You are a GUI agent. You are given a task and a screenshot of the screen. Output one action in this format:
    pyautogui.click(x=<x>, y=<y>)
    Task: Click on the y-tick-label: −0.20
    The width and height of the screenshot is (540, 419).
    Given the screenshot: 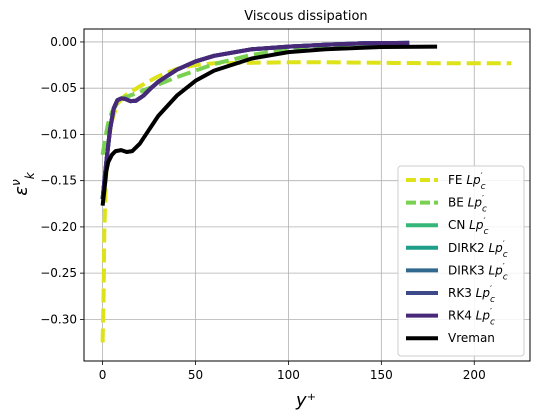 What is the action you would take?
    pyautogui.click(x=58, y=227)
    